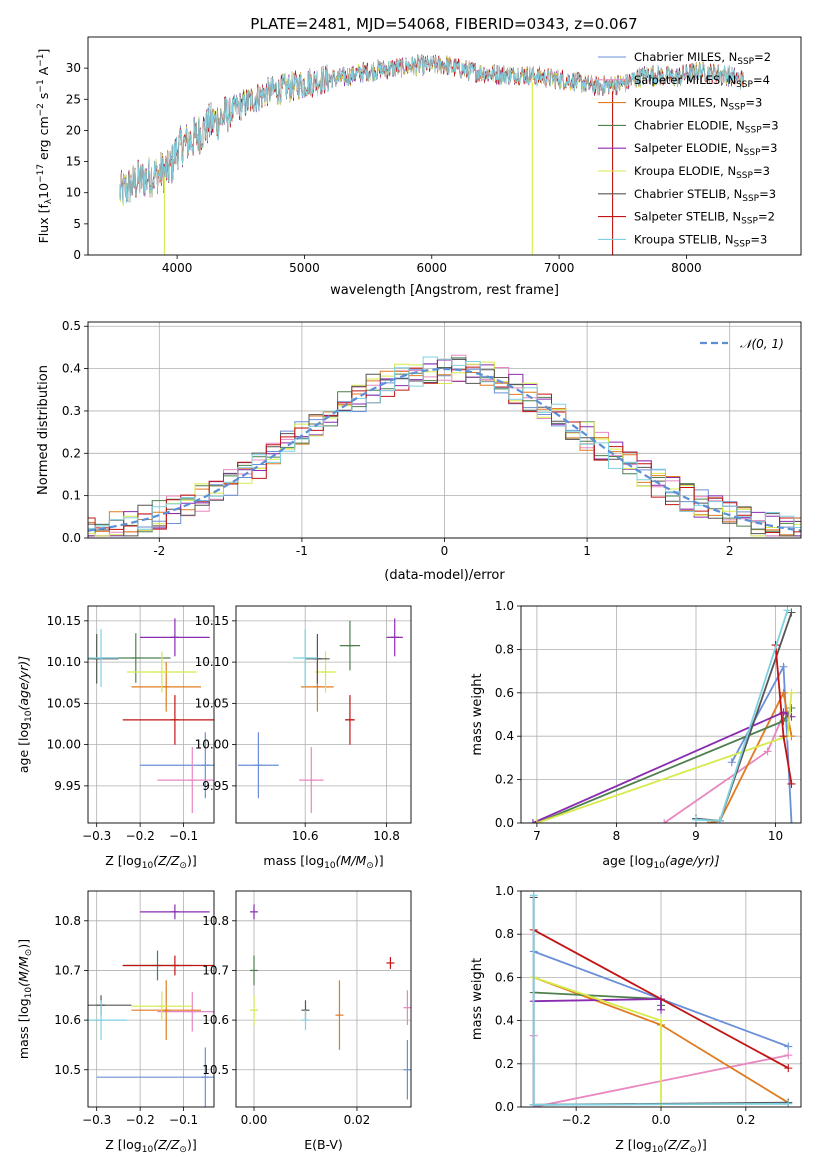 This screenshot has width=819, height=1170. What do you see at coordinates (689, 125) in the screenshot?
I see `legend-label-part: Chabrier ELODIE, N` at bounding box center [689, 125].